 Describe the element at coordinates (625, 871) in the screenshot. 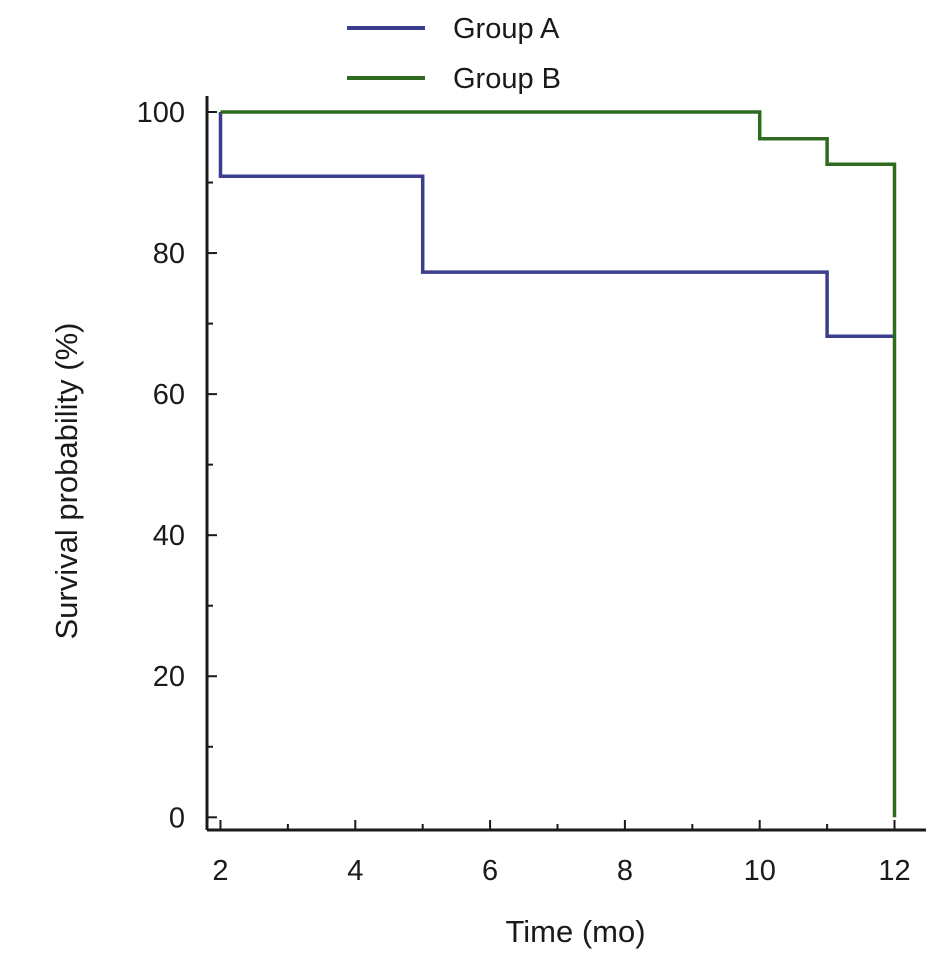

I see `x-tick-label: 8` at that location.